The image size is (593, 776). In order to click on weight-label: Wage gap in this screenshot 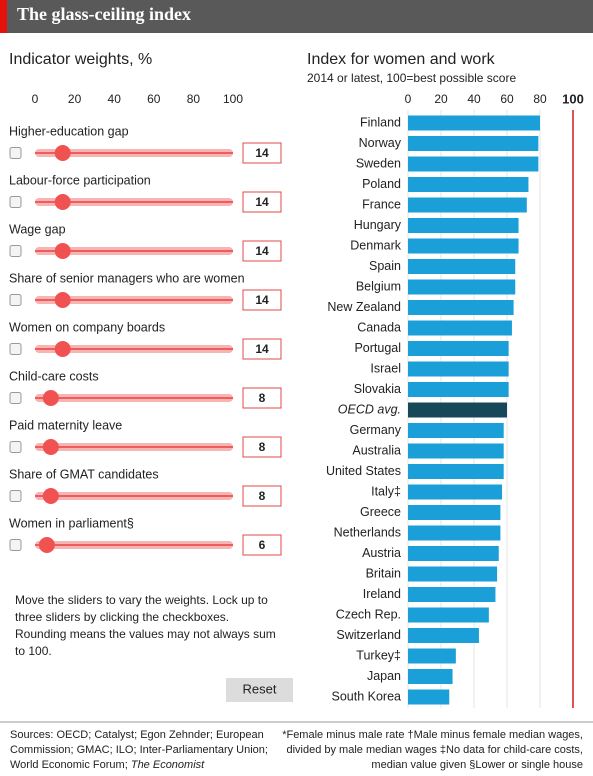, I will do `click(37, 229)`.